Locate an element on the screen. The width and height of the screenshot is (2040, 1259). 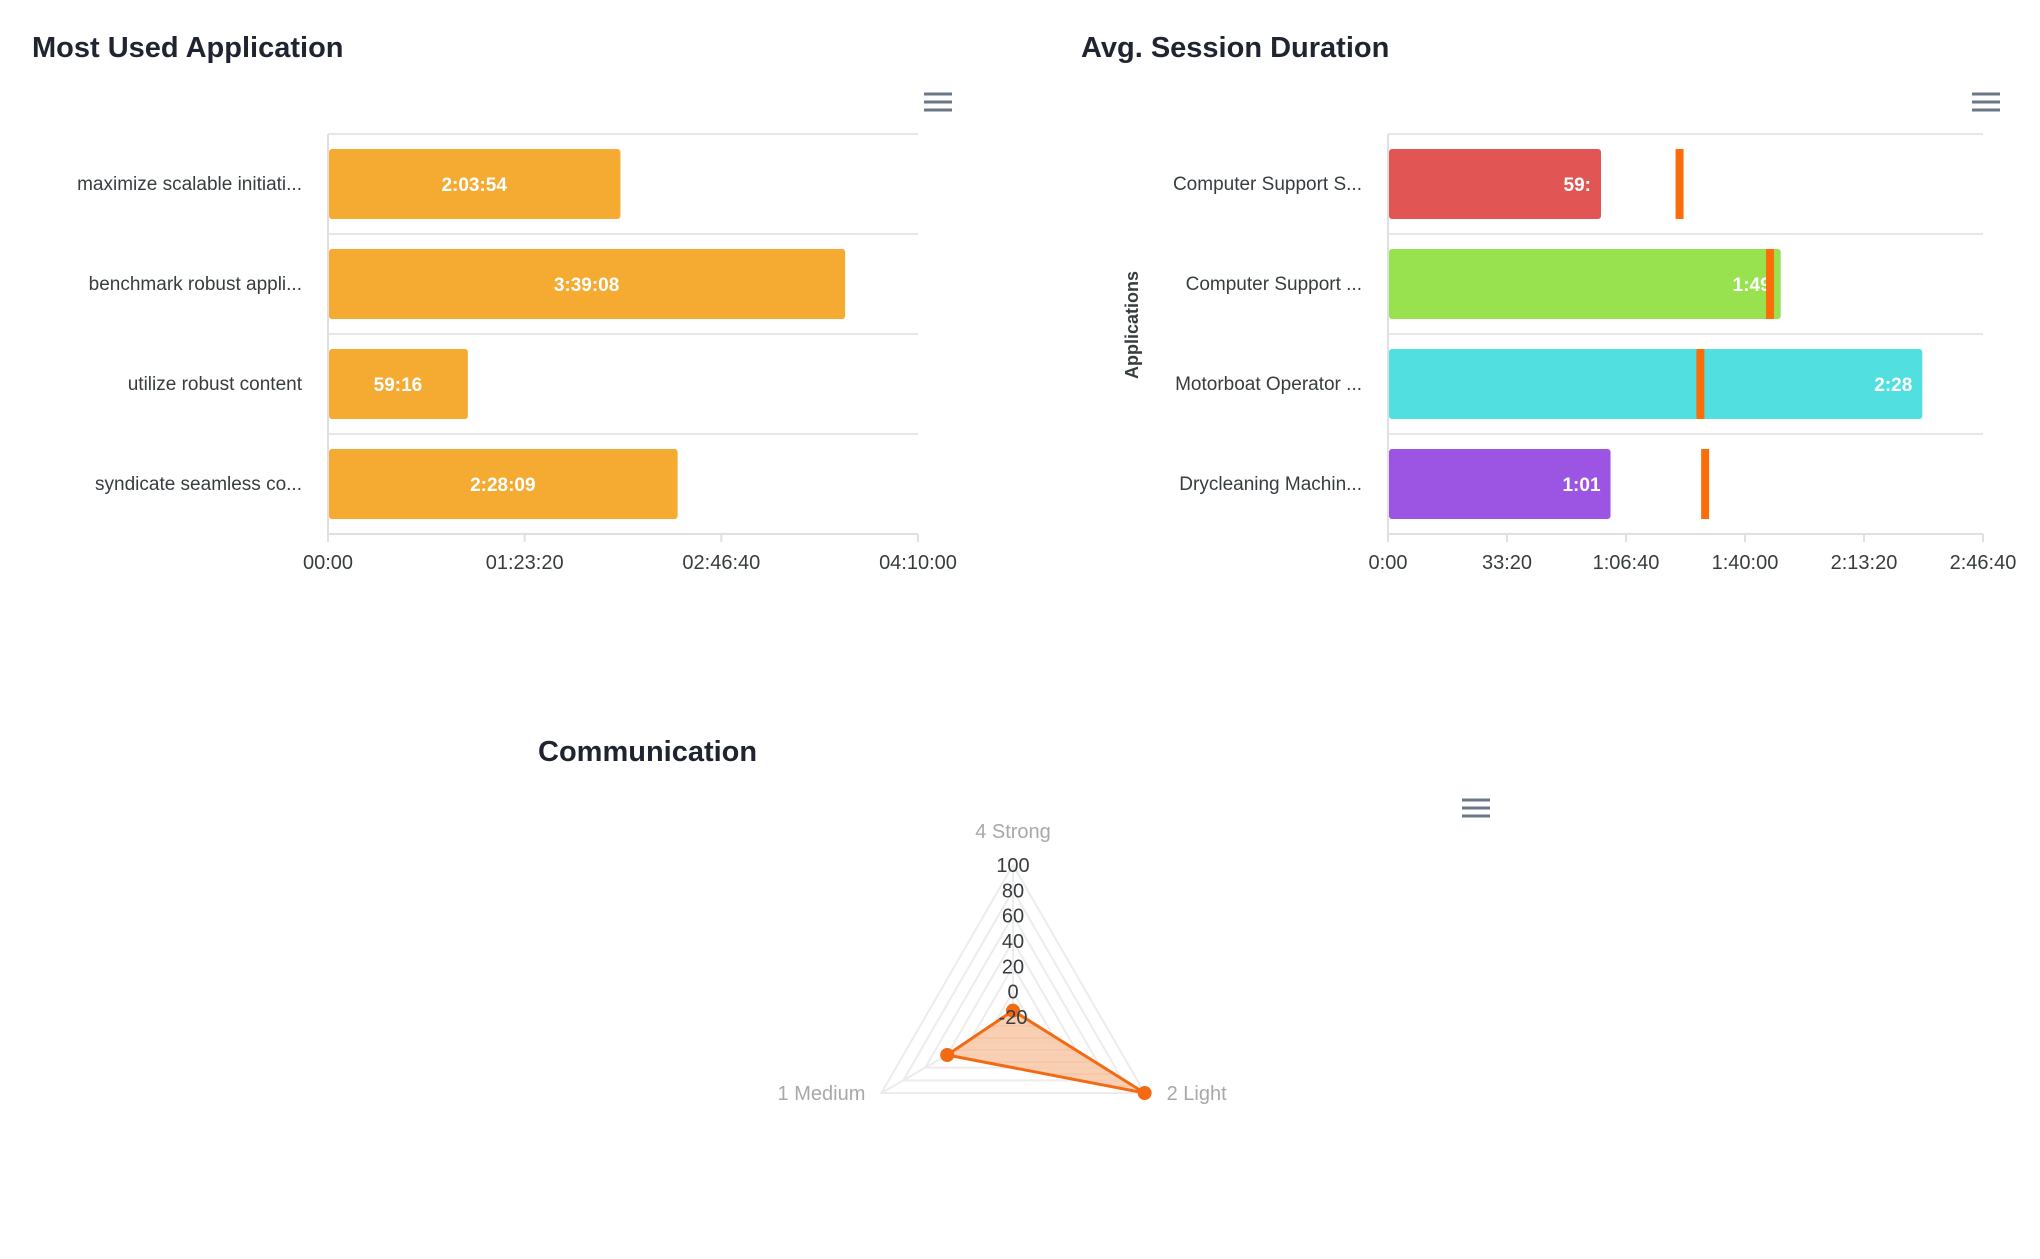
radar-tick-label: 0 is located at coordinates (1012, 993).